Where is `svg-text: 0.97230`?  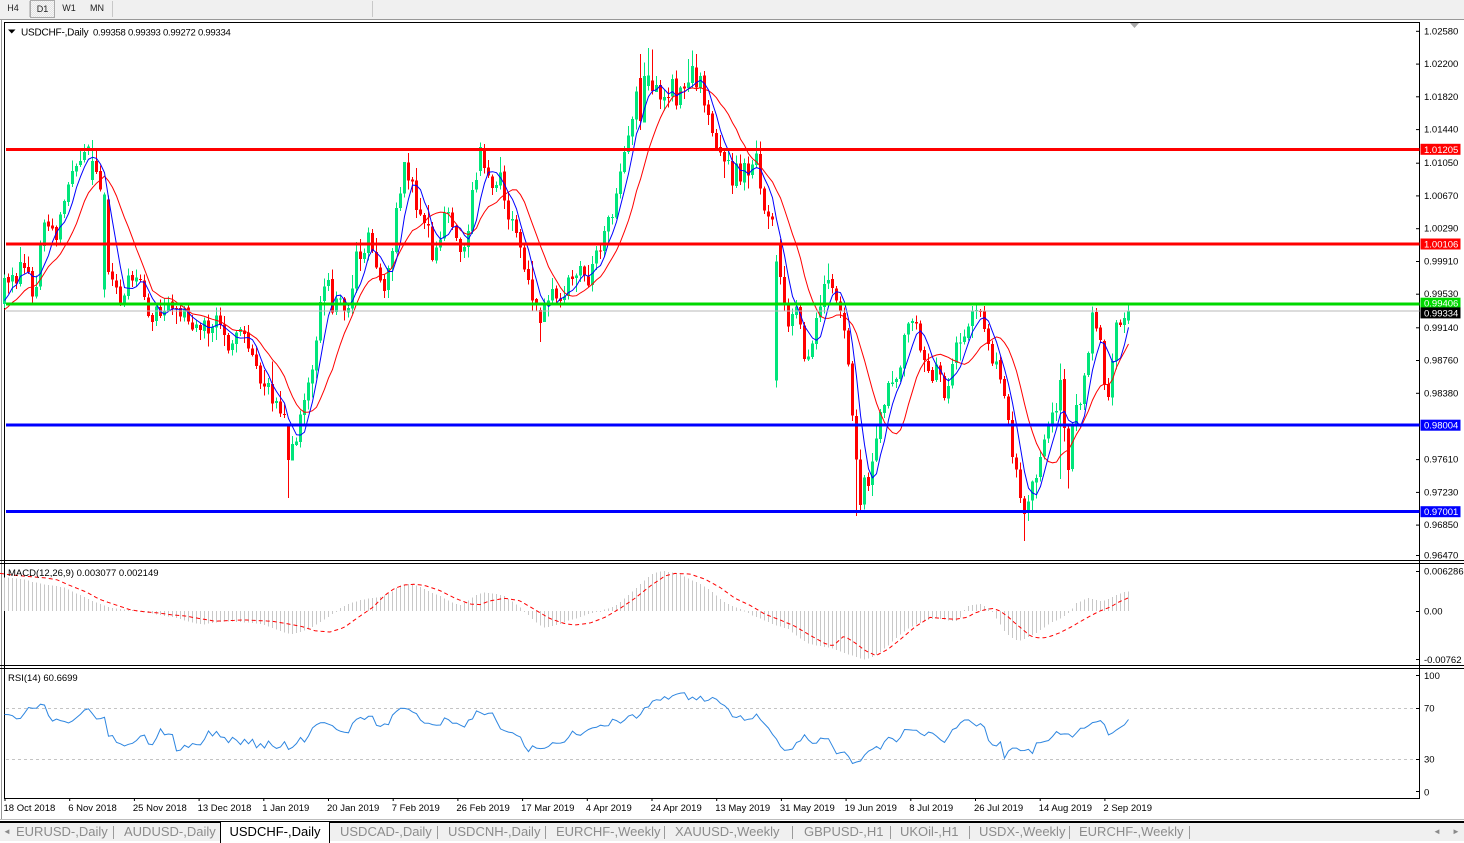 svg-text: 0.97230 is located at coordinates (1441, 492).